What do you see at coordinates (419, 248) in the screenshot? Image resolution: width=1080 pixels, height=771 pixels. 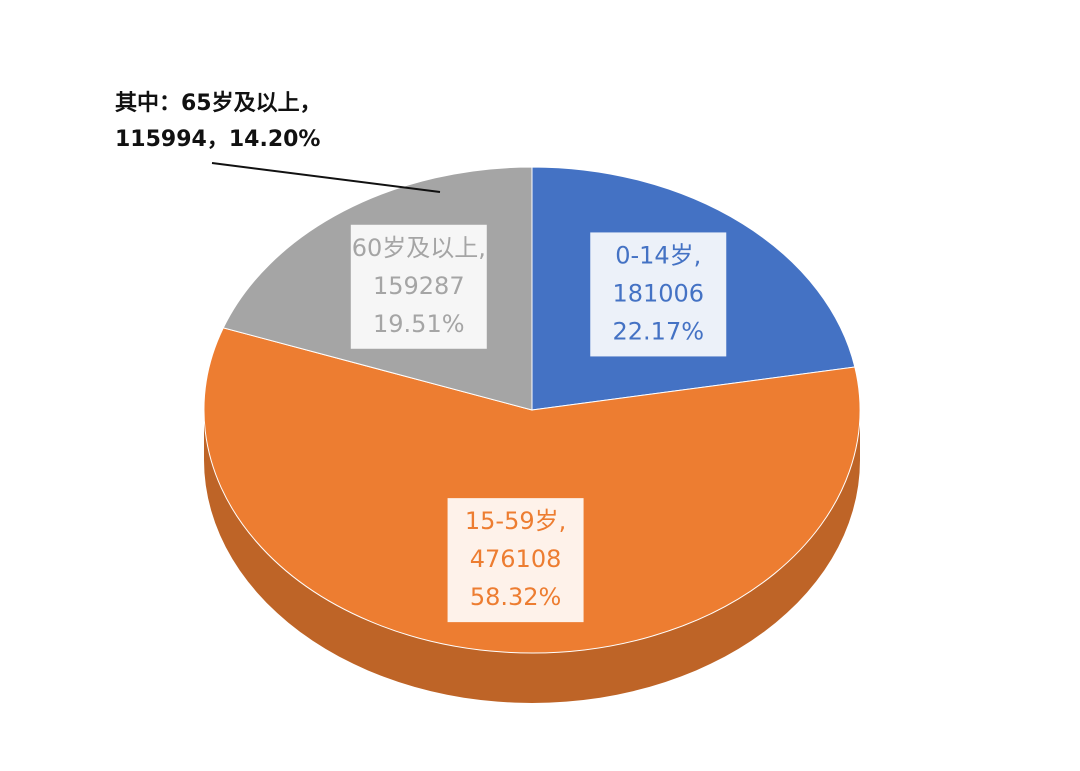 I see `category-label: 60岁及以上,` at bounding box center [419, 248].